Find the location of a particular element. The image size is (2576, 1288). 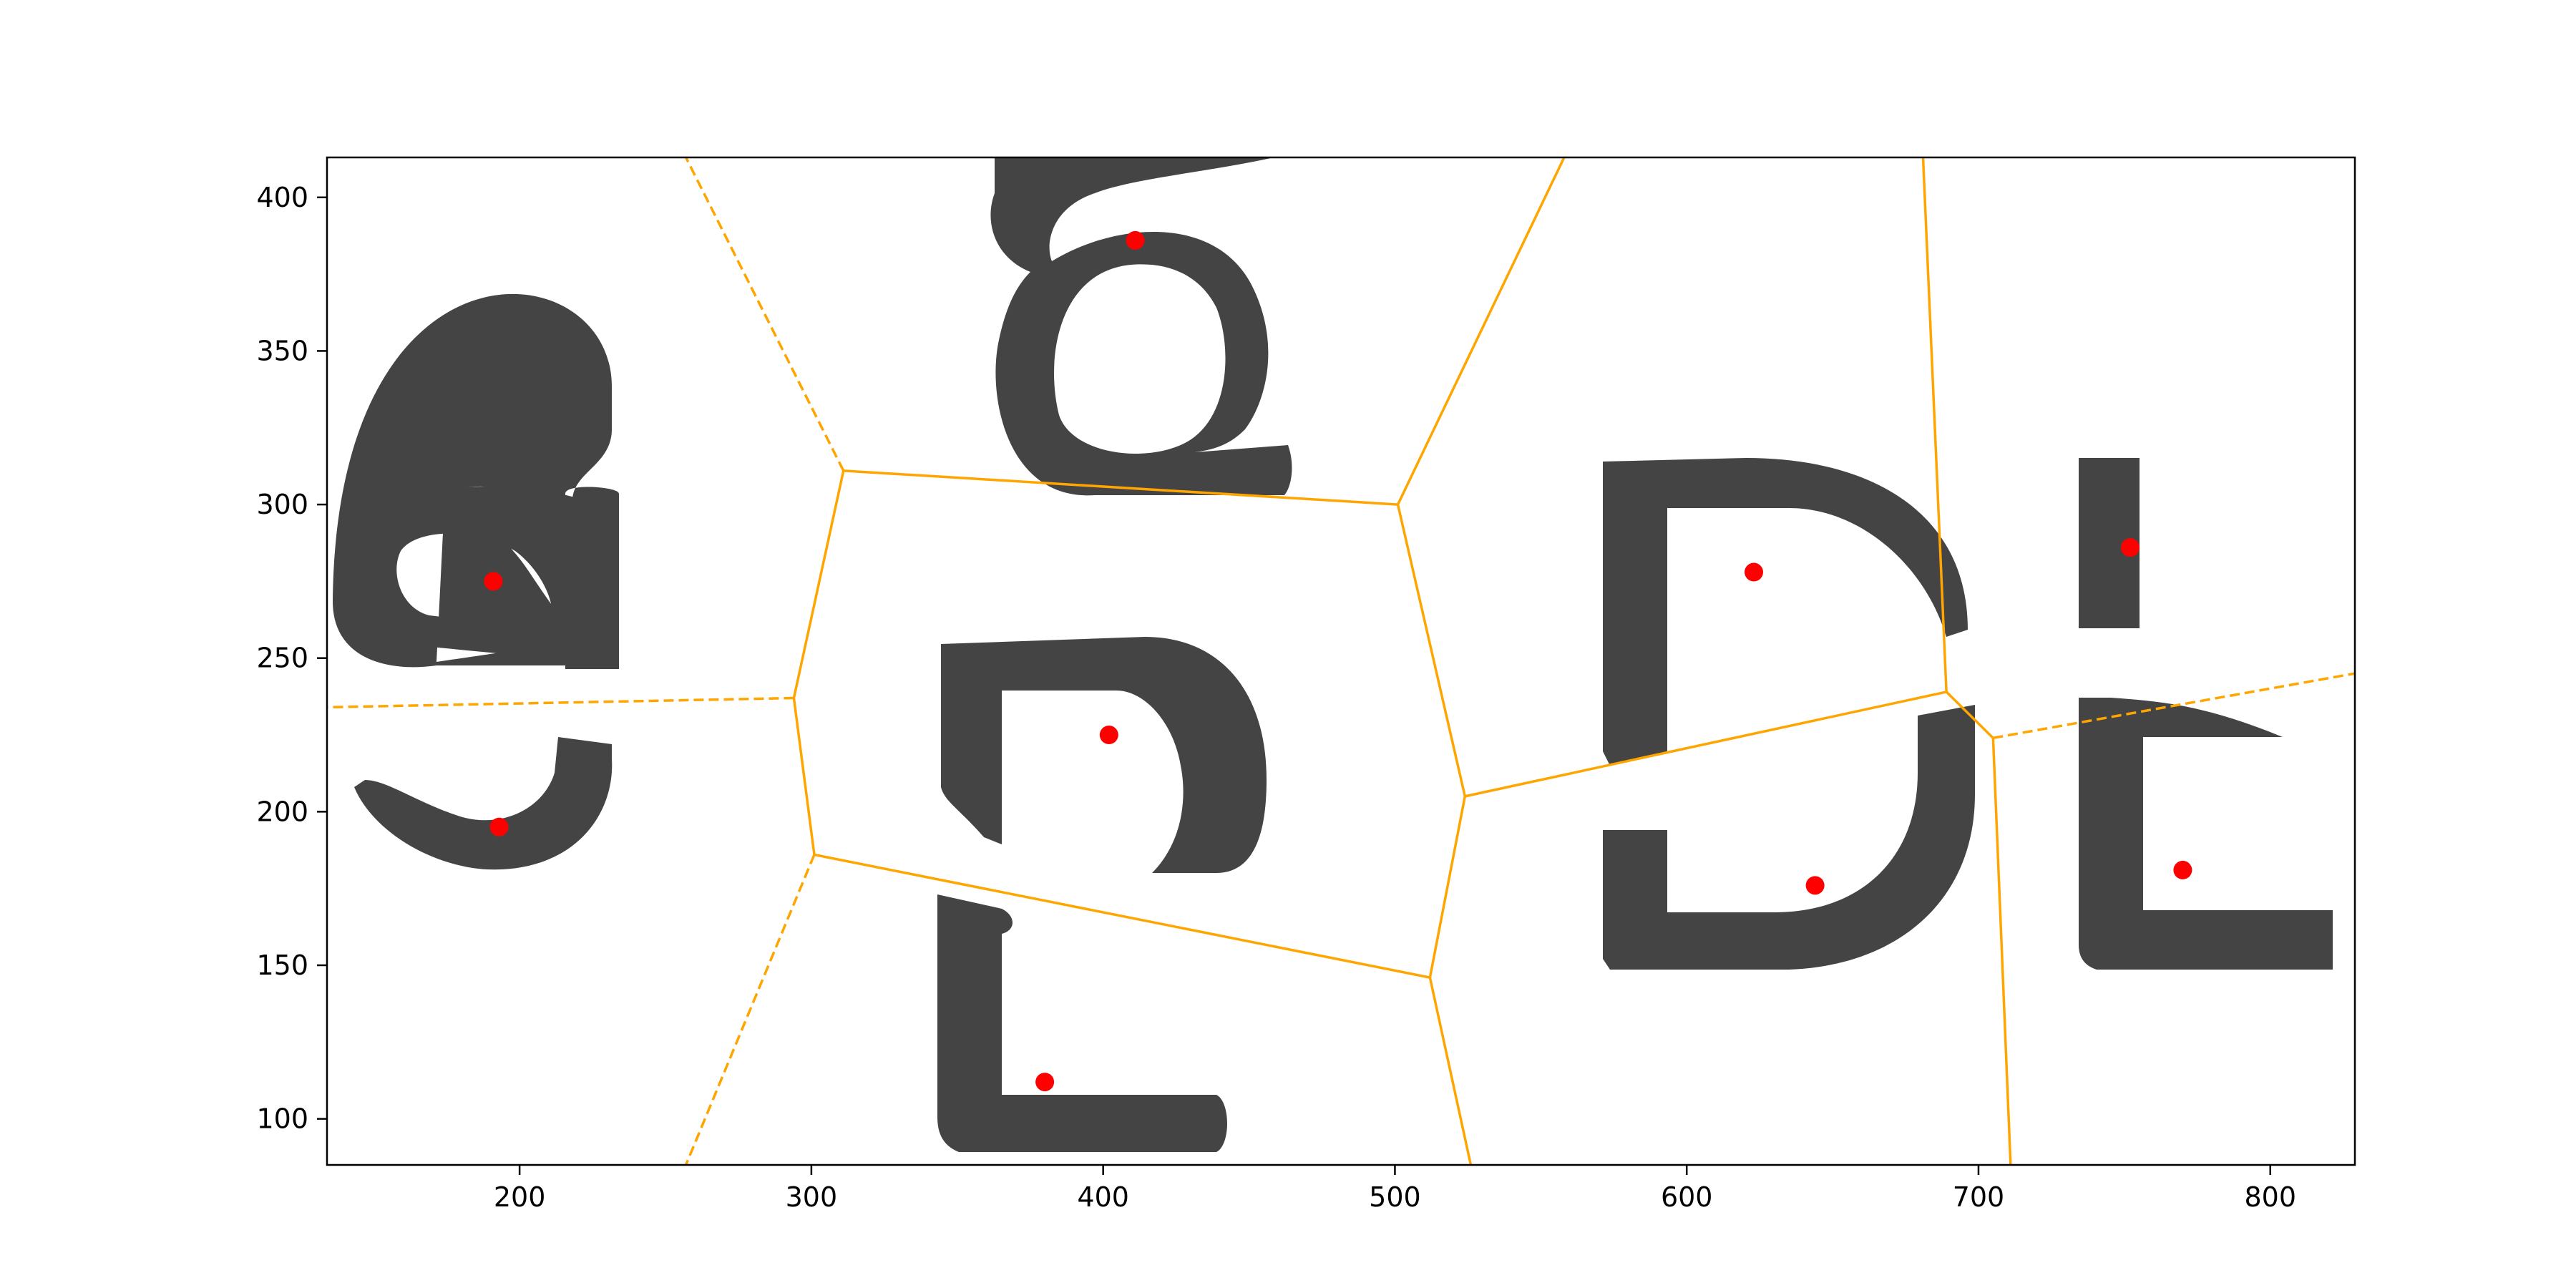

x-tick-label: 600 is located at coordinates (1687, 1197).